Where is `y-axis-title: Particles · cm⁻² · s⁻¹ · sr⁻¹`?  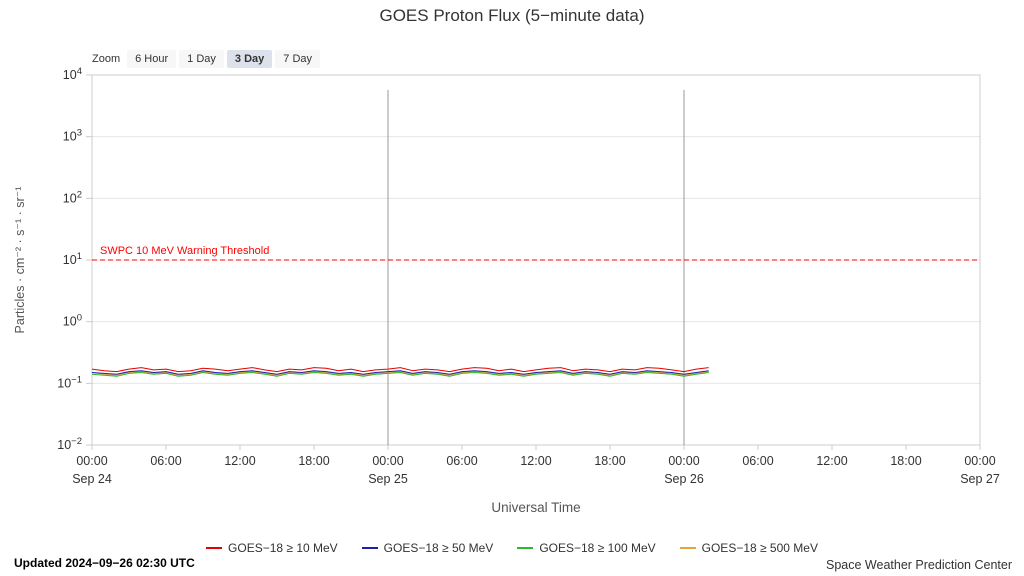 y-axis-title: Particles · cm⁻² · s⁻¹ · sr⁻¹ is located at coordinates (20, 260).